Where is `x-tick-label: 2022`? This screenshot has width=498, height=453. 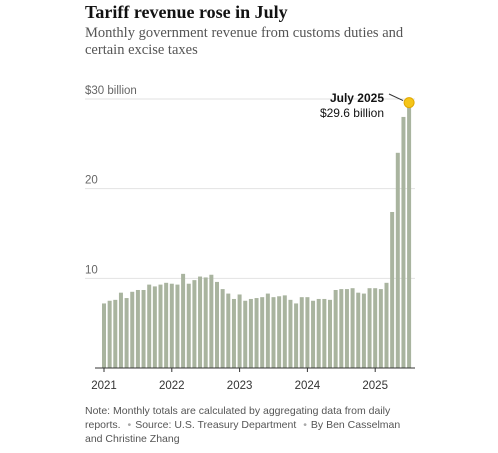 x-tick-label: 2022 is located at coordinates (172, 386).